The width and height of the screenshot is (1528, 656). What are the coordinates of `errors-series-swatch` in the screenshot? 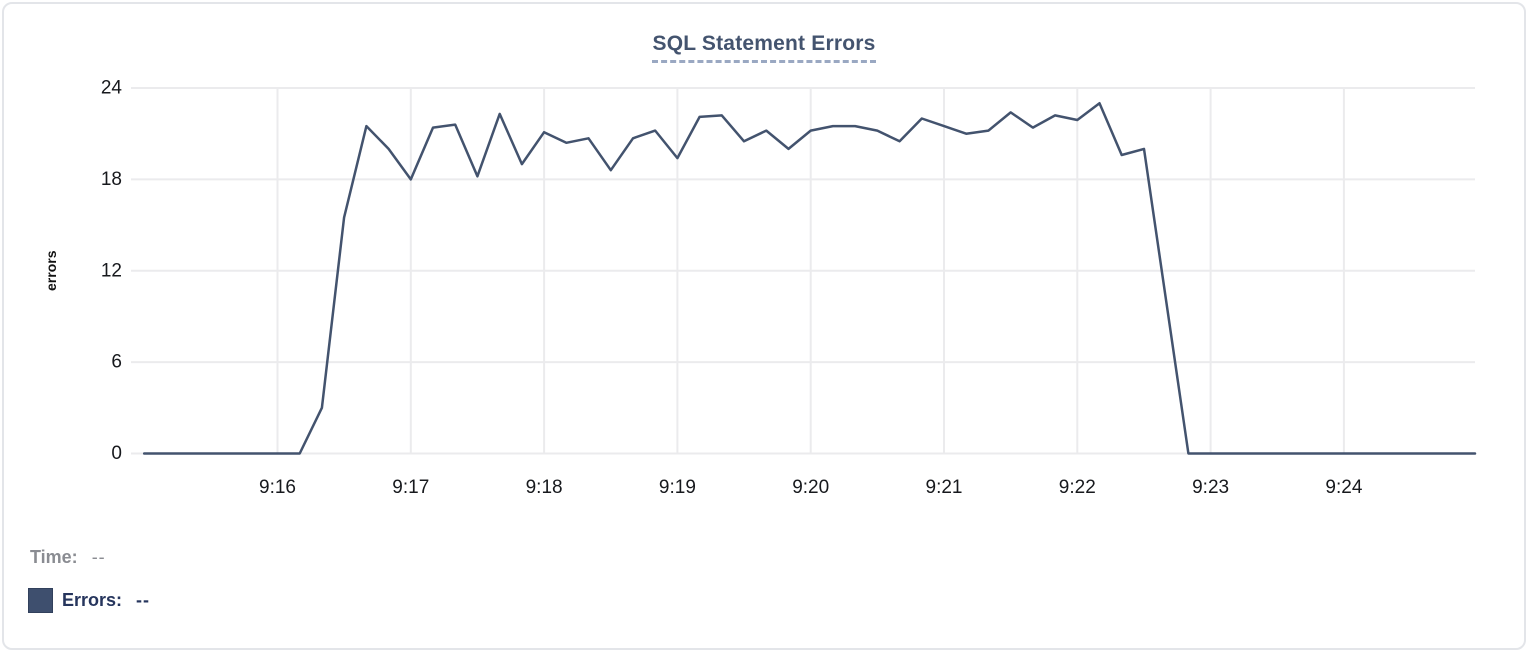 It's located at (40, 600).